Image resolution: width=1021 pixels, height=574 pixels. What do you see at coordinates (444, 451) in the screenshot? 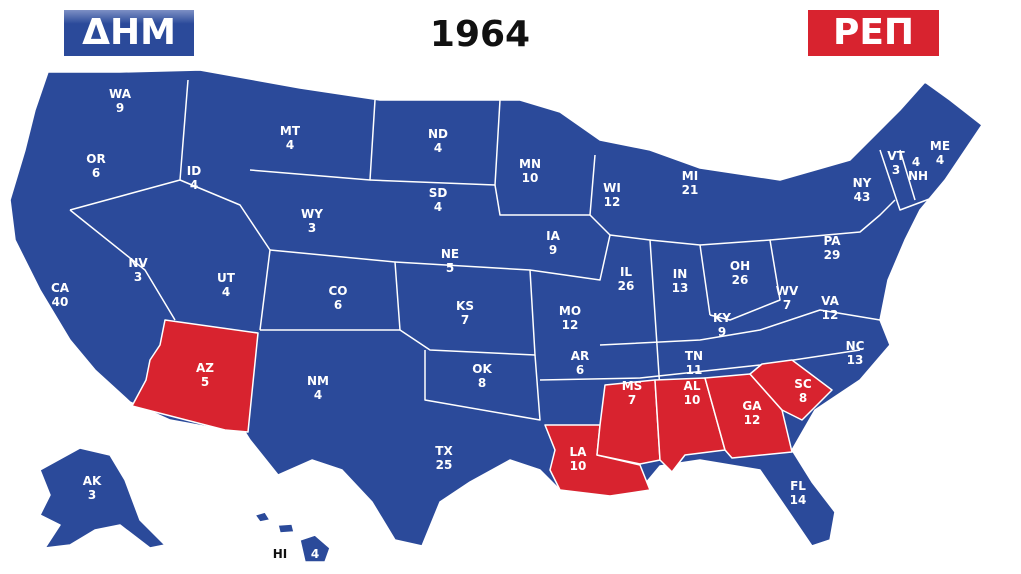
I see `state-label-TX: TX` at bounding box center [444, 451].